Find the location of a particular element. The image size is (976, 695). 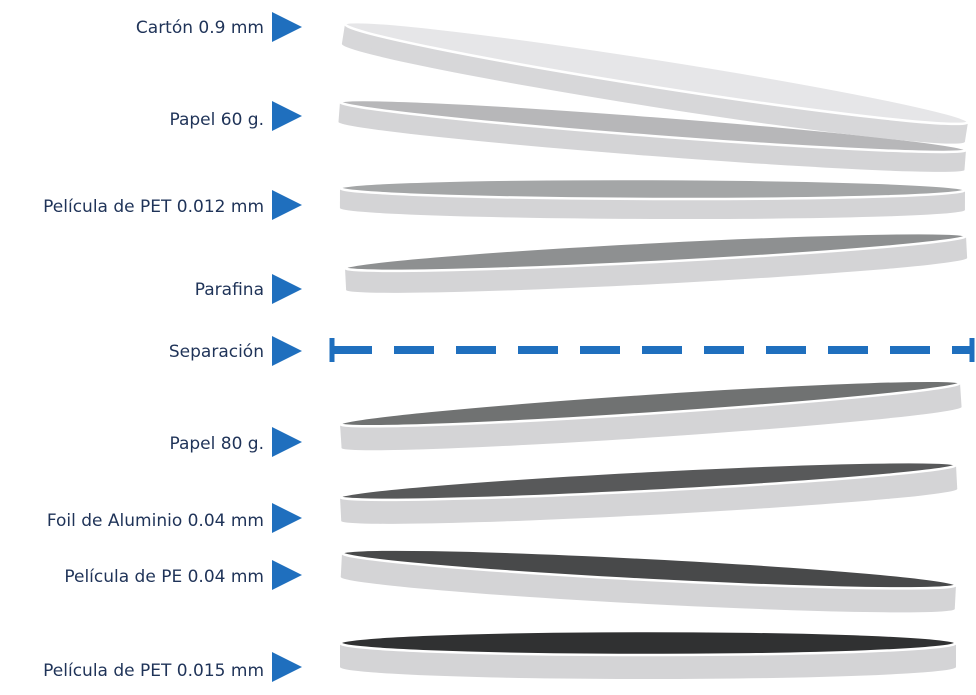

layer-label: Separación is located at coordinates (216, 352).